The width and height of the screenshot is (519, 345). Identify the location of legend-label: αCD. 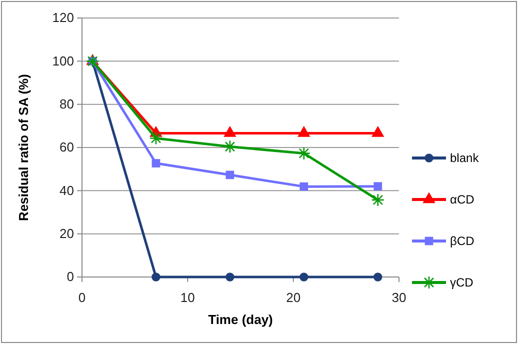
(462, 199).